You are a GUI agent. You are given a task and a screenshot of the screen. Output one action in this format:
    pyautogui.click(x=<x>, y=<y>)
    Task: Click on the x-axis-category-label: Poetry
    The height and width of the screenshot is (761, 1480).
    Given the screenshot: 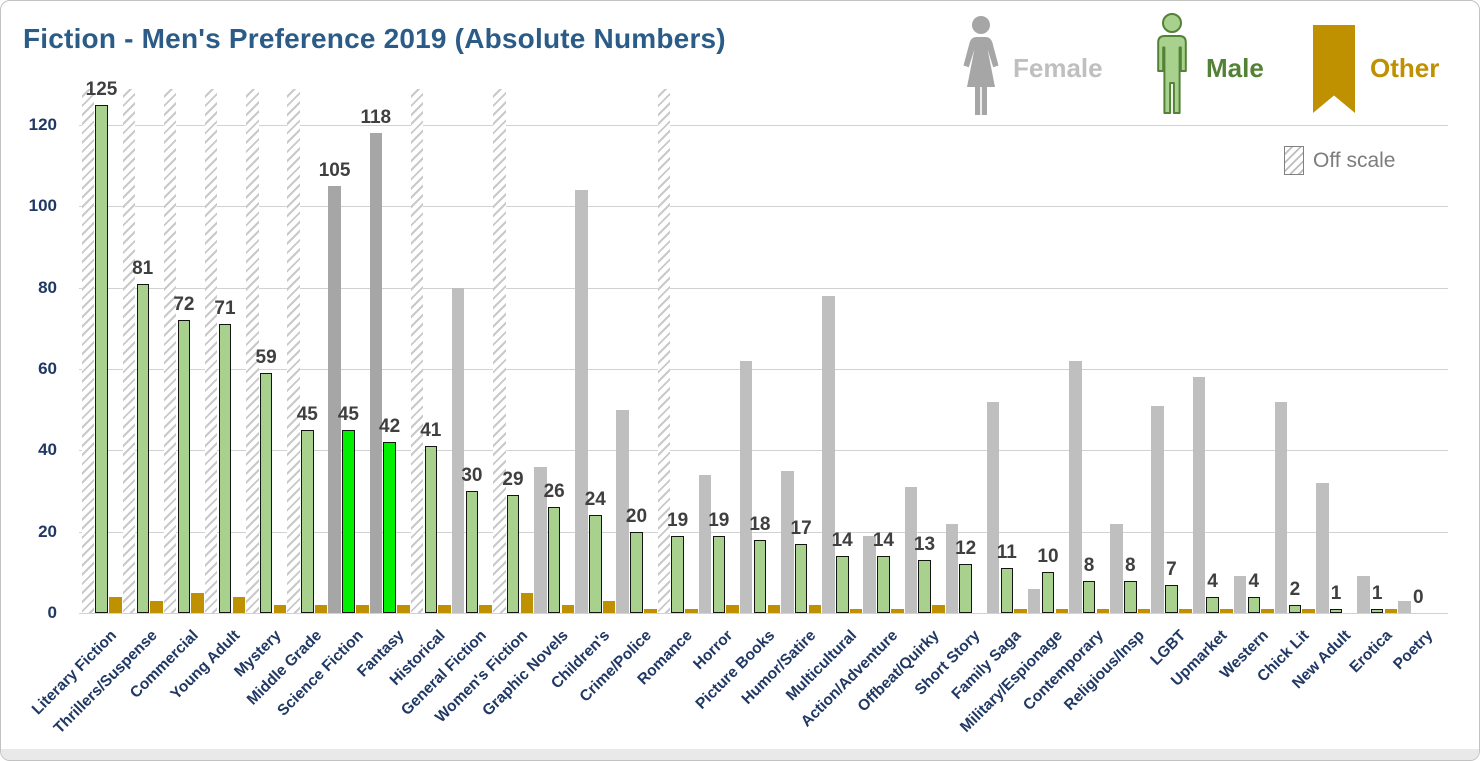 What is the action you would take?
    pyautogui.click(x=1413, y=650)
    